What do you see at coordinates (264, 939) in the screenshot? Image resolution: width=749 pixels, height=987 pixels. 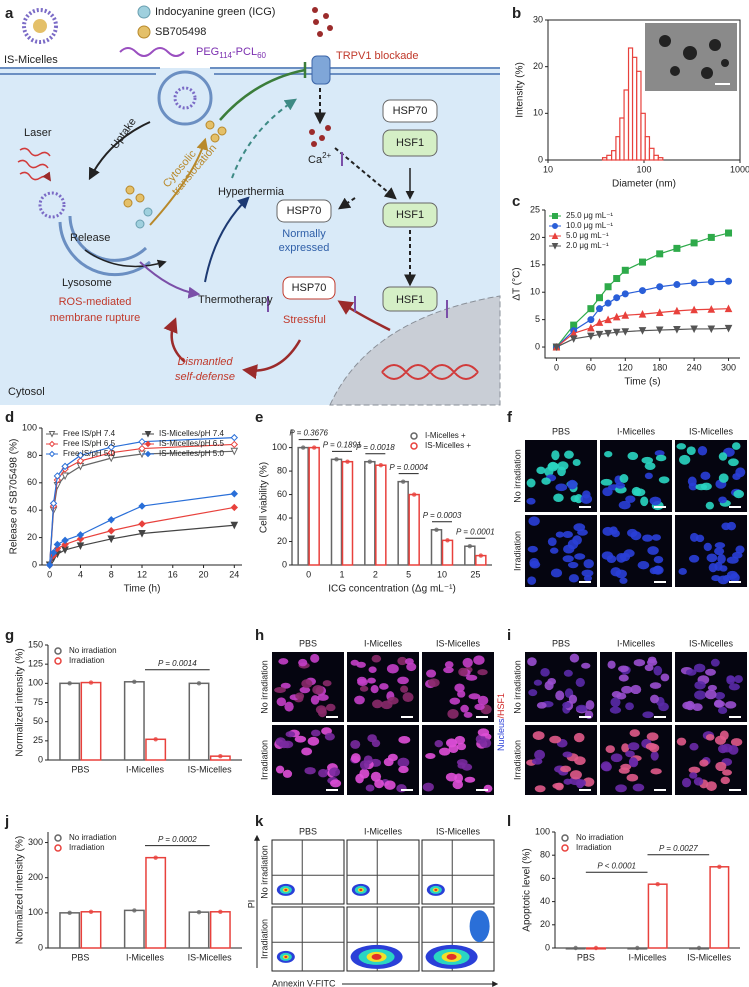 I see `row-label: Irradiation` at bounding box center [264, 939].